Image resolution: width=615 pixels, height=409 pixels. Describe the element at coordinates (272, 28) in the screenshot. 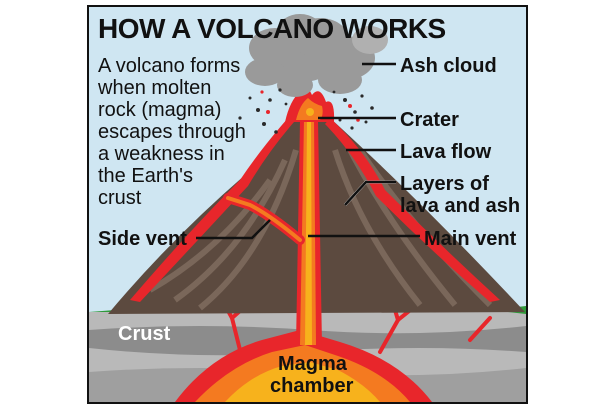

I see `page-title: HOW A VOLCANO WORKS` at that location.